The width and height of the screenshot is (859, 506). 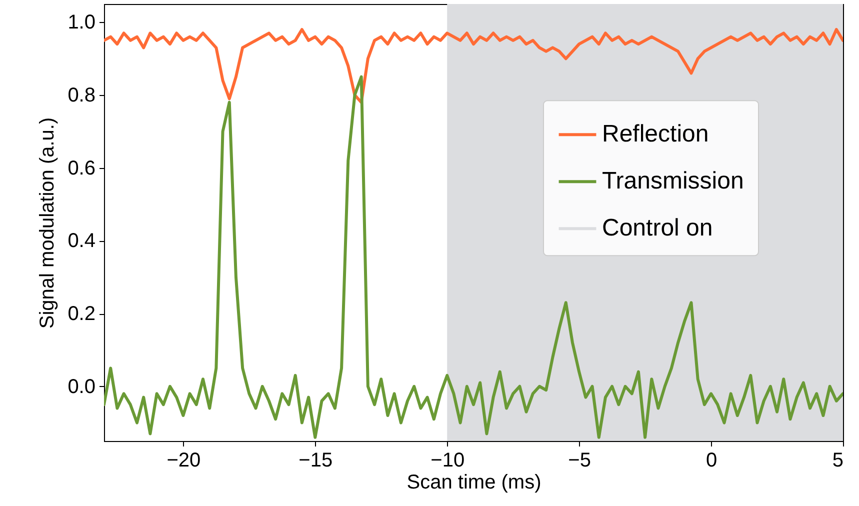 What do you see at coordinates (183, 461) in the screenshot?
I see `x-tick-label: −20` at bounding box center [183, 461].